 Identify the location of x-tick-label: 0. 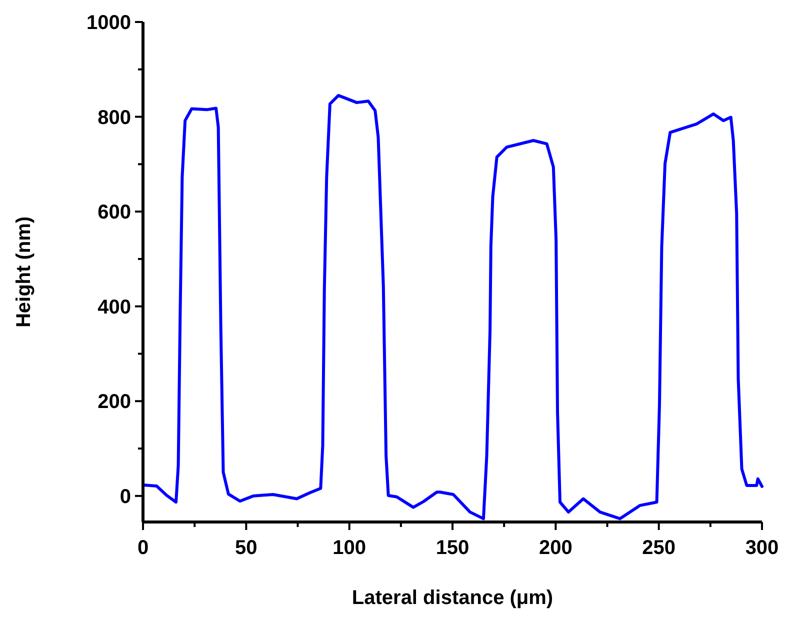
(143, 548).